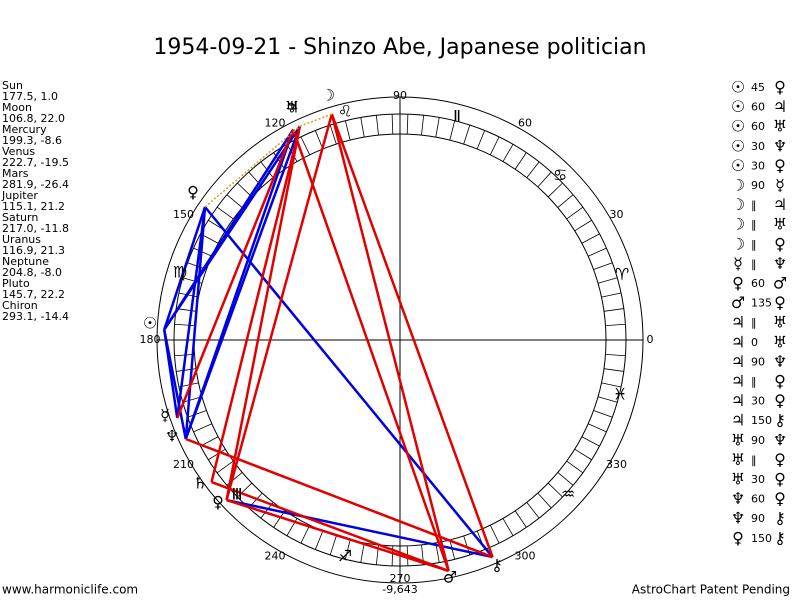  I want to click on aspect-planet: ☽, so click(738, 243).